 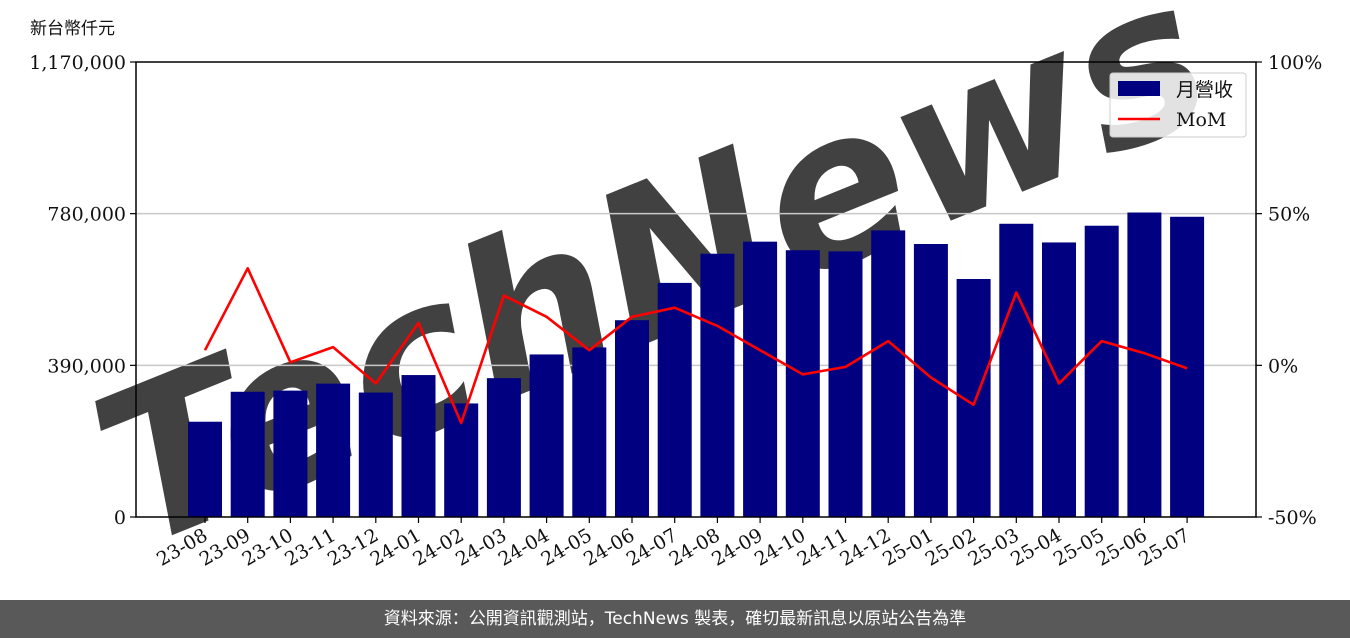 I want to click on right-tick-label: -50%, so click(x=1292, y=518).